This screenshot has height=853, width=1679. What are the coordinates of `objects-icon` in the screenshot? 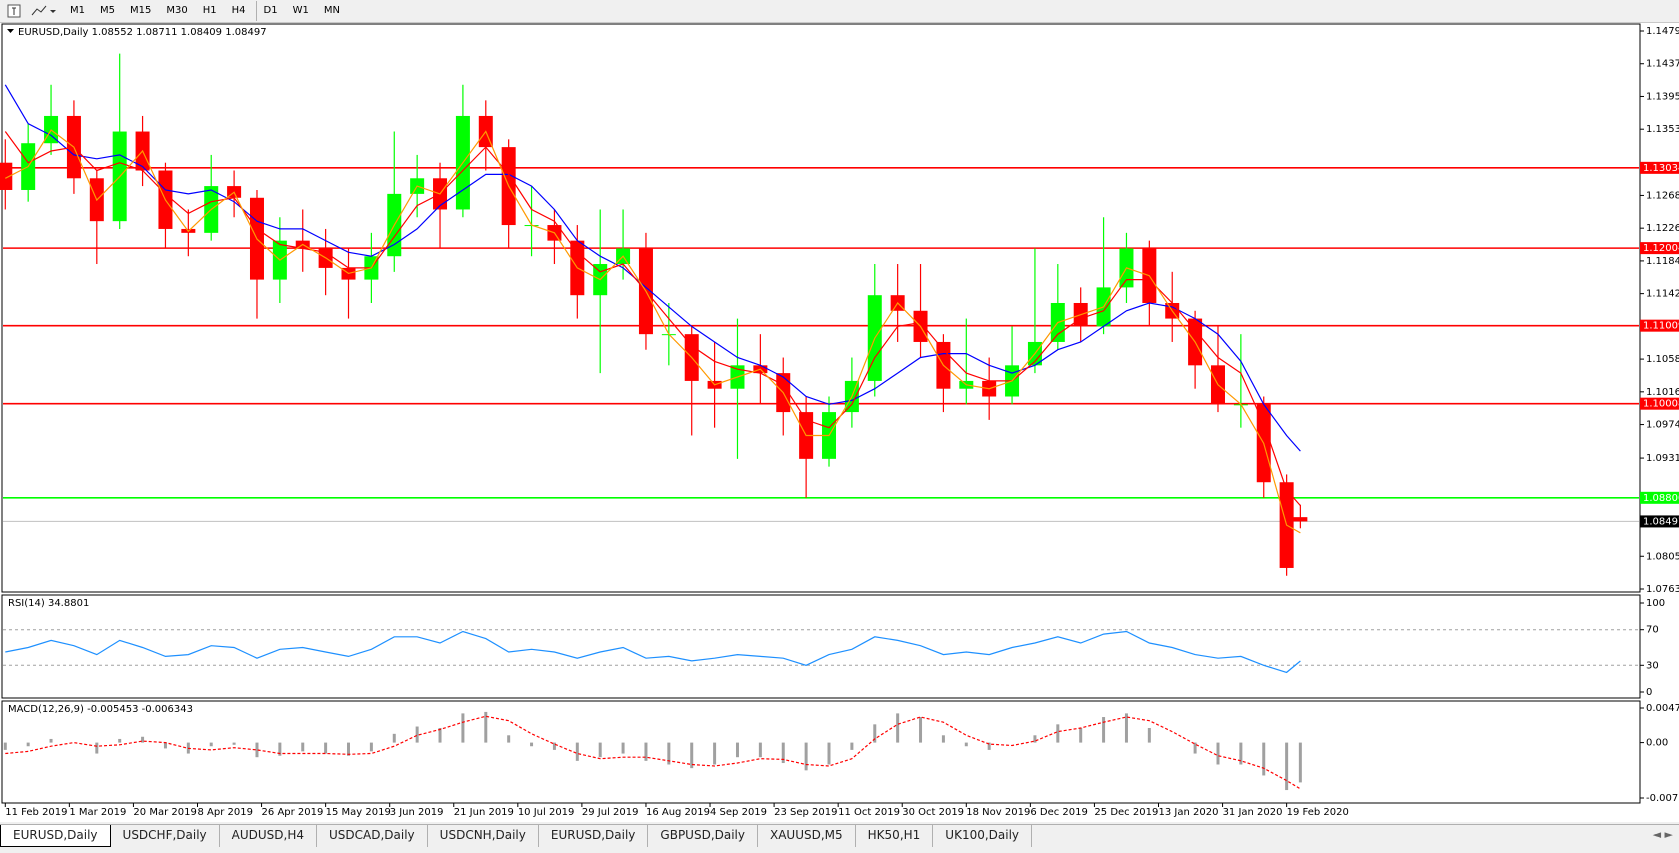 It's located at (39, 10).